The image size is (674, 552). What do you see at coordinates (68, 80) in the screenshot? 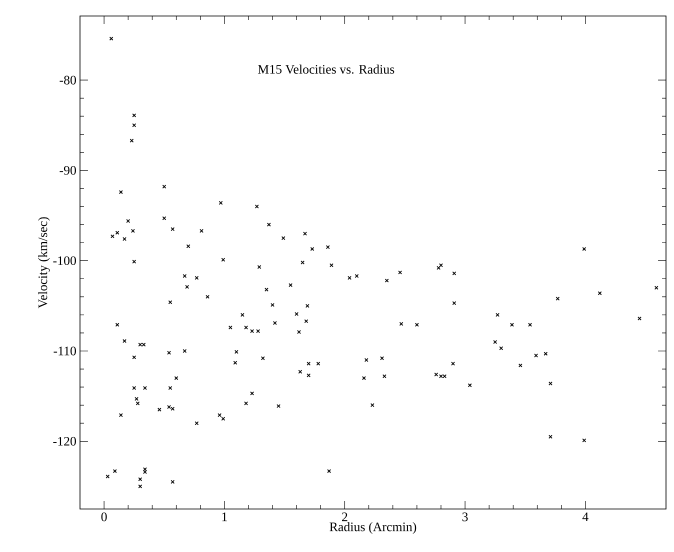
I see `y-tick-label: -80` at bounding box center [68, 80].